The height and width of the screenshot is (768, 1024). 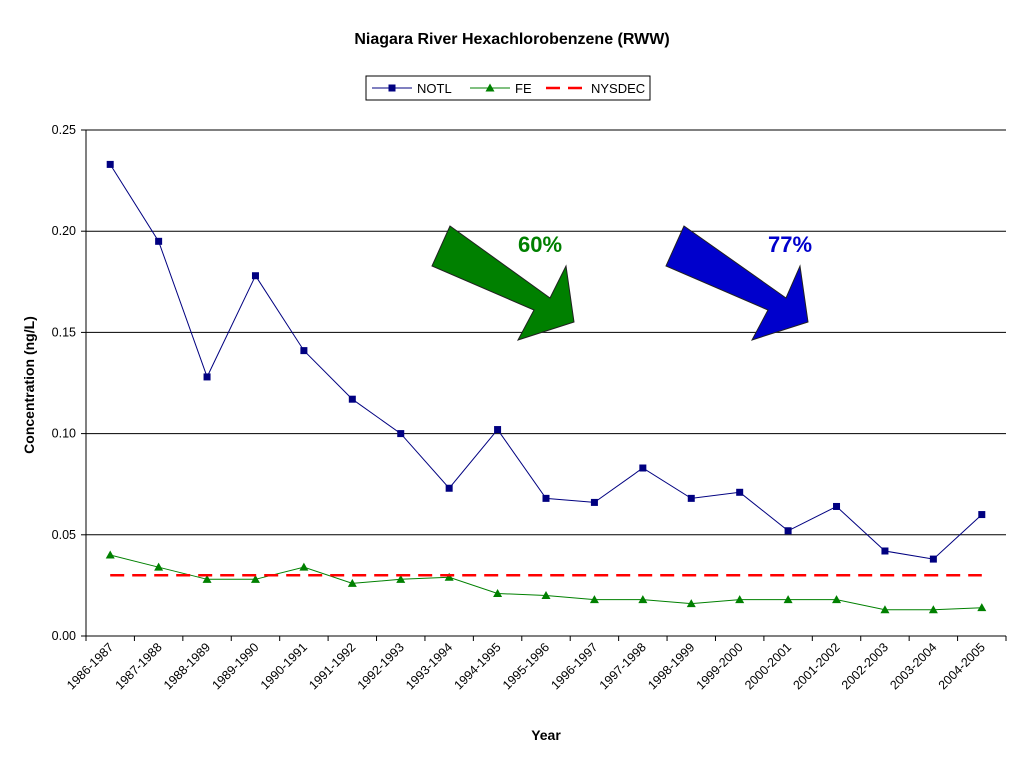 What do you see at coordinates (235, 666) in the screenshot?
I see `x-tick-label: 1989-1990` at bounding box center [235, 666].